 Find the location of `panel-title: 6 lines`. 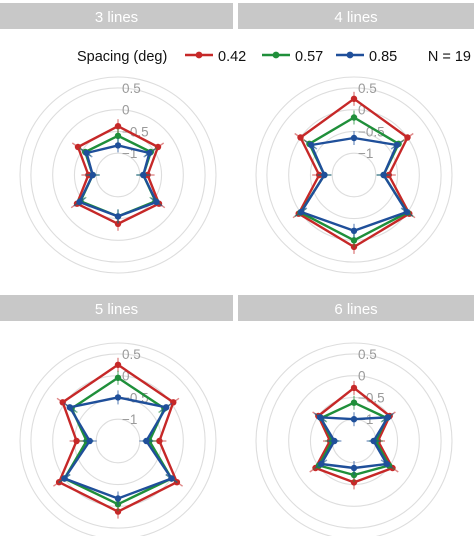

panel-title: 6 lines is located at coordinates (355, 309).